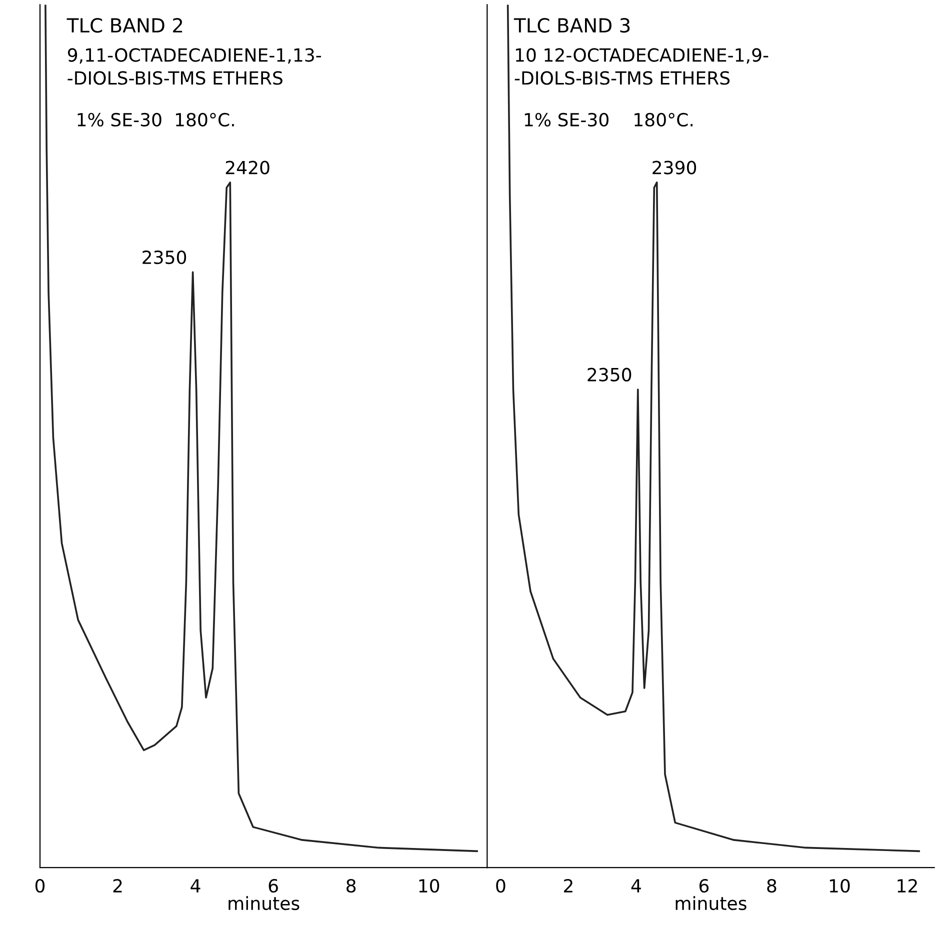 This screenshot has width=939, height=943. Describe the element at coordinates (572, 25) in the screenshot. I see `text: TLC BAND 3` at that location.